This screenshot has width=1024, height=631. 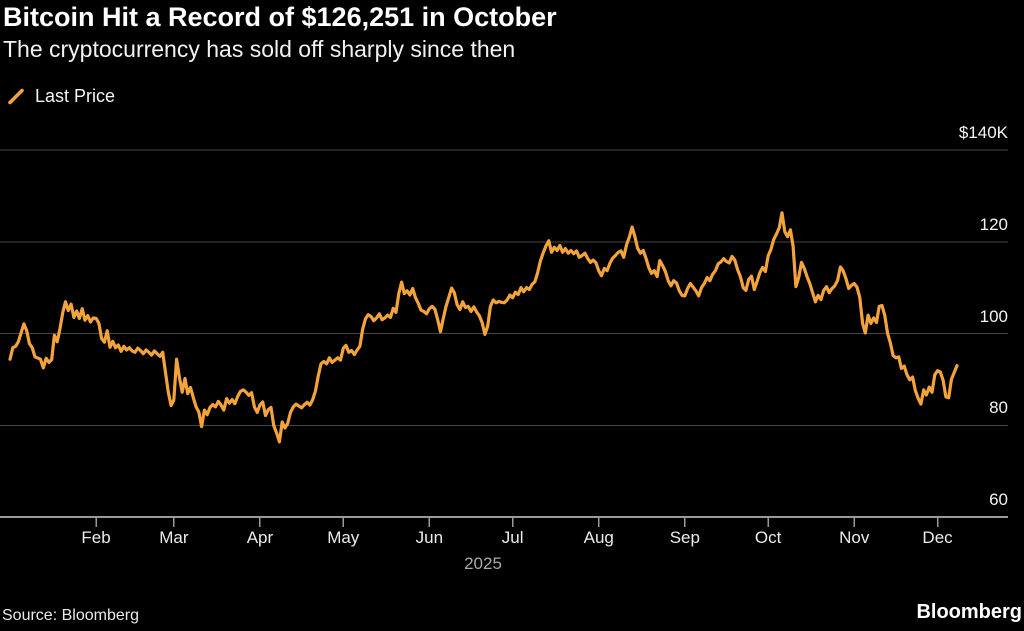 What do you see at coordinates (998, 408) in the screenshot?
I see `y-axis-label: 80` at bounding box center [998, 408].